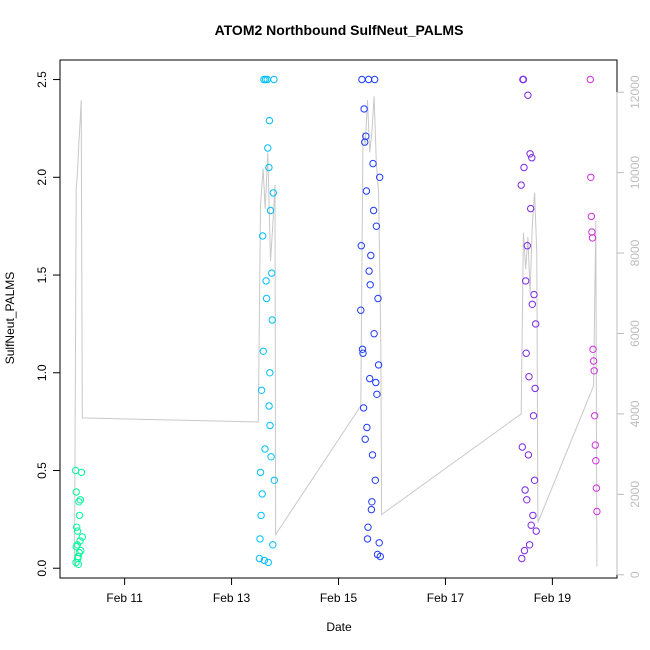  I want to click on y-tick-label: 2.5, so click(42, 79).